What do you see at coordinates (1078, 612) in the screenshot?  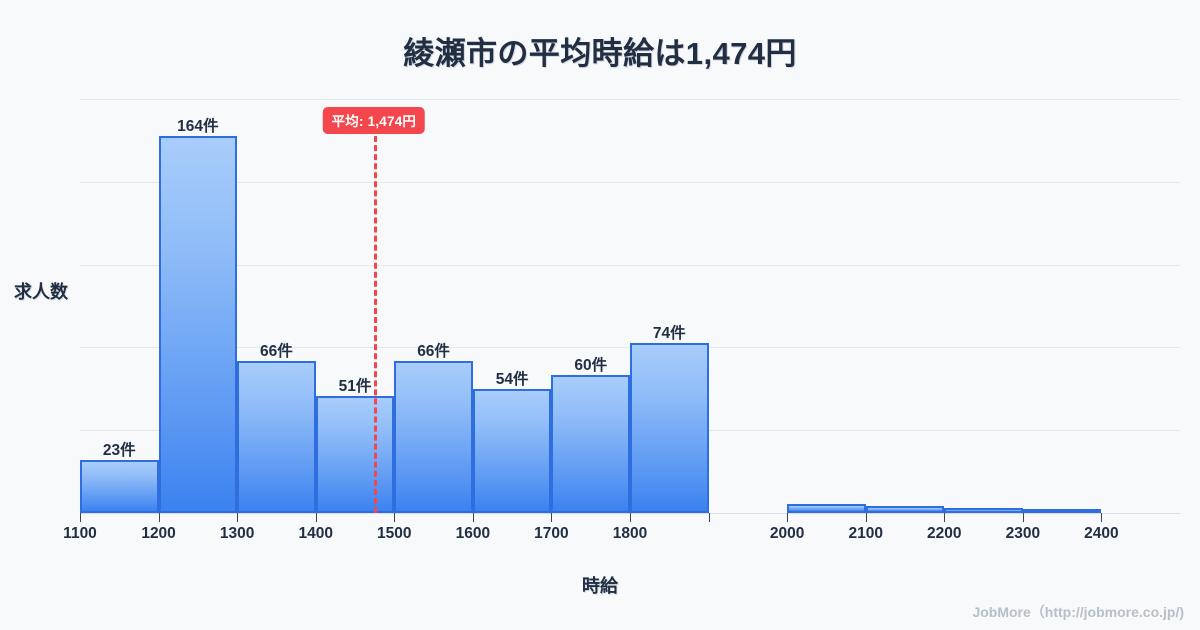 I see `watermark: JobMore（http://jobmore.co.jp/)` at bounding box center [1078, 612].